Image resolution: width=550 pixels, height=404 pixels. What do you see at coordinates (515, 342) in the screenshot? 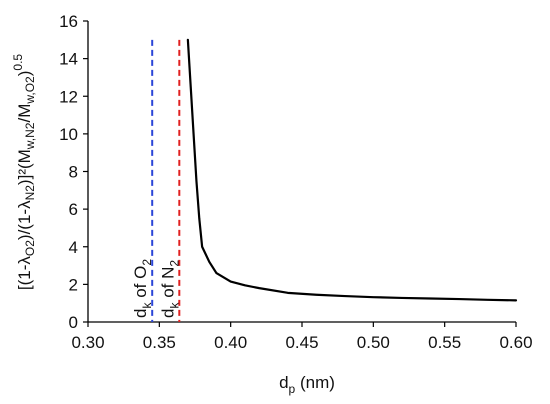
I see `x-tick-label: 0.60` at bounding box center [515, 342].